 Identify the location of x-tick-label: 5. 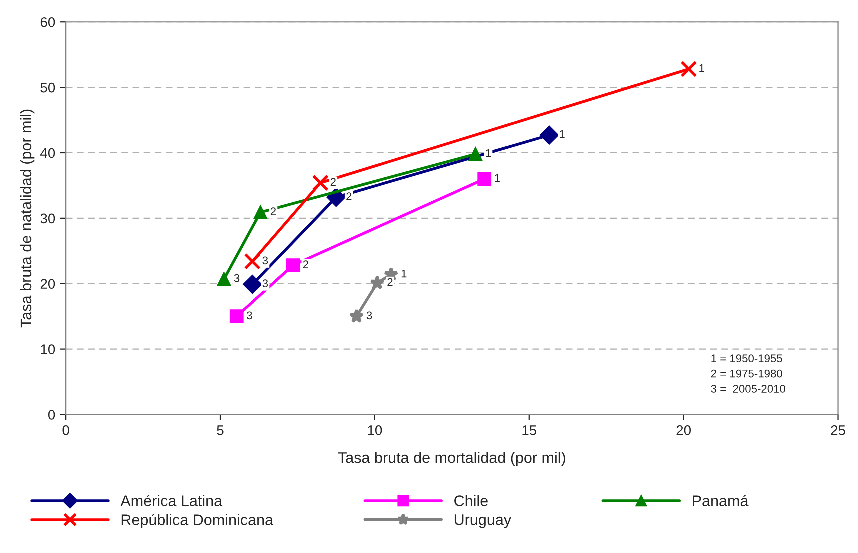
(220, 431).